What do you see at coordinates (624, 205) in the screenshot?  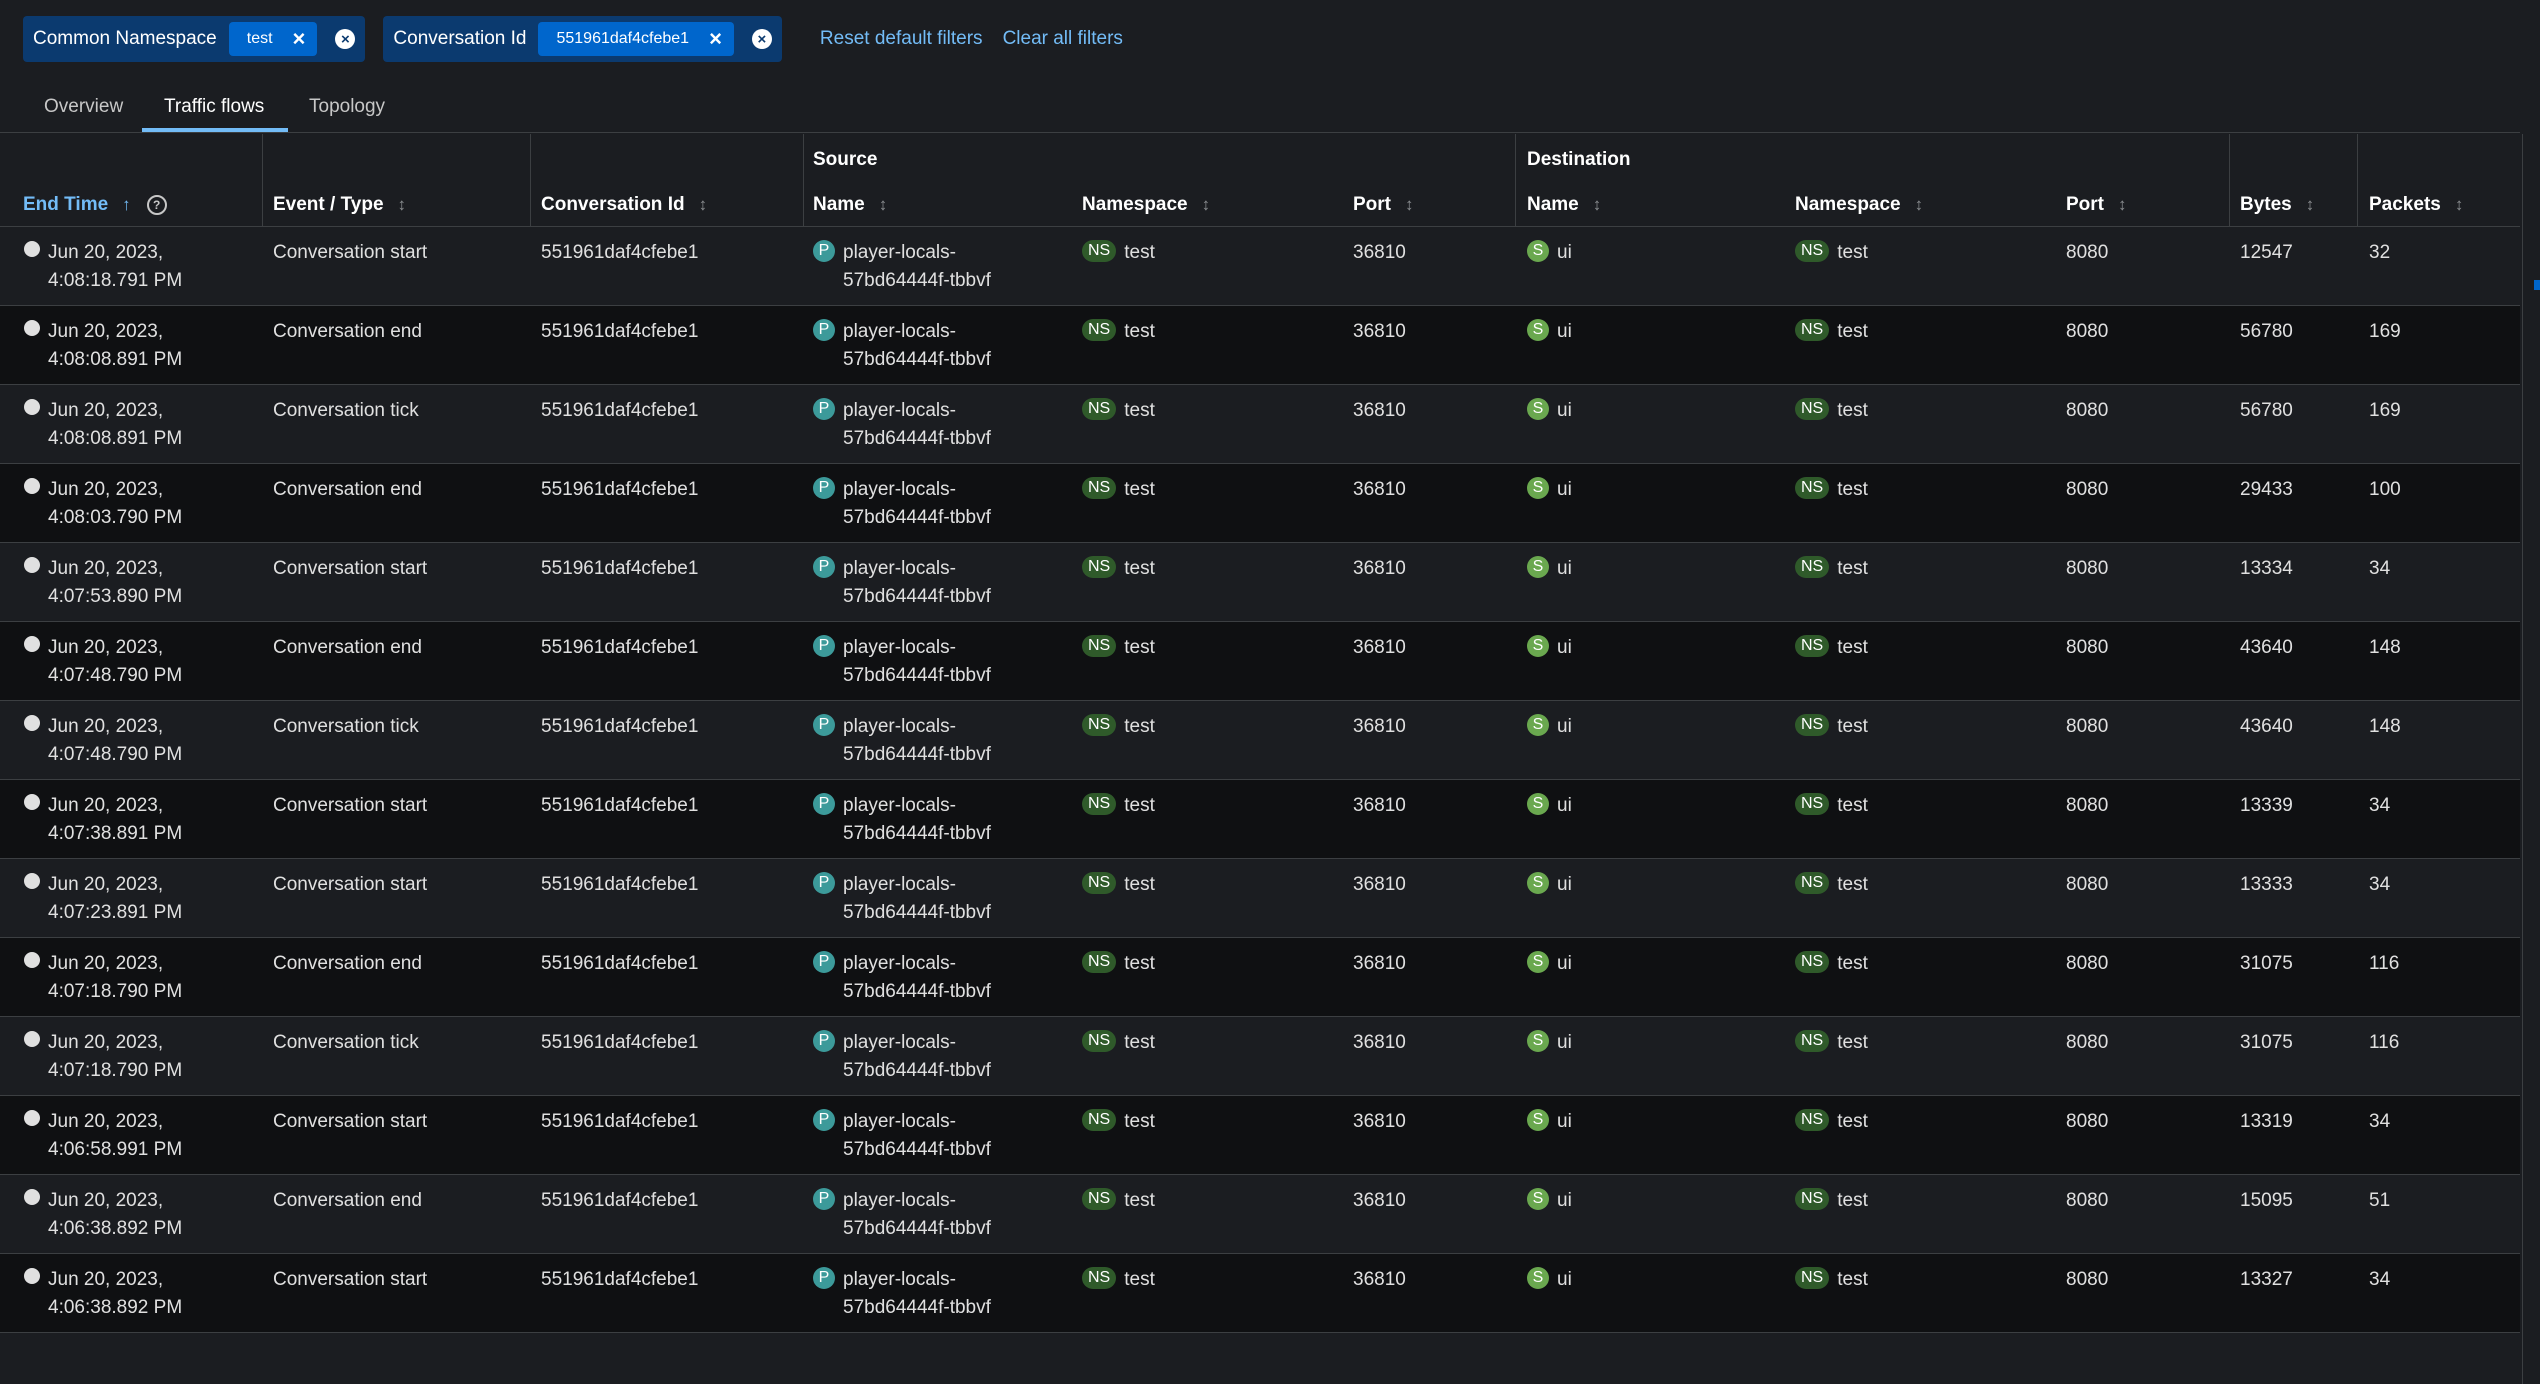 I see `column-header-conversation-id: Conversation Id ↕` at bounding box center [624, 205].